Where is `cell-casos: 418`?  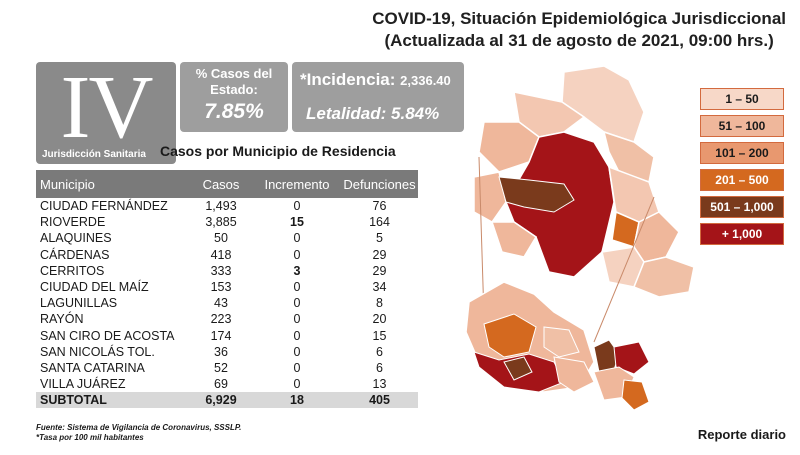 cell-casos: 418 is located at coordinates (221, 254).